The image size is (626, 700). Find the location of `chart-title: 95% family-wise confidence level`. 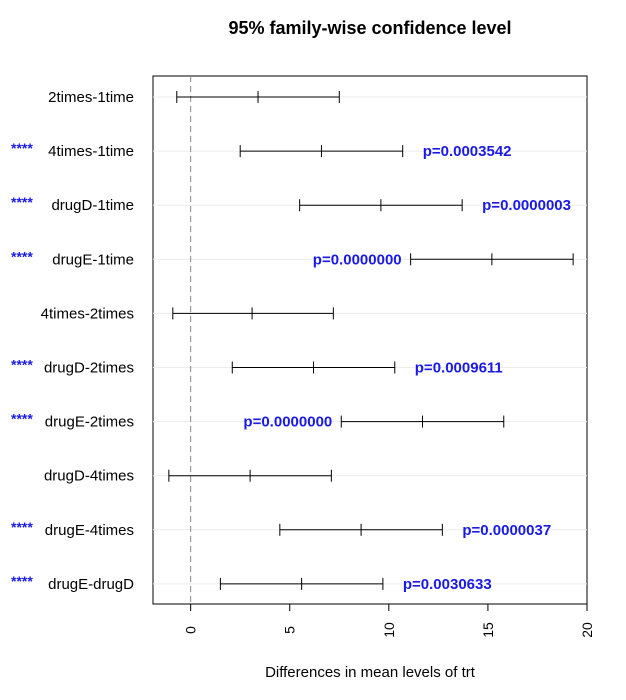

chart-title: 95% family-wise confidence level is located at coordinates (369, 28).